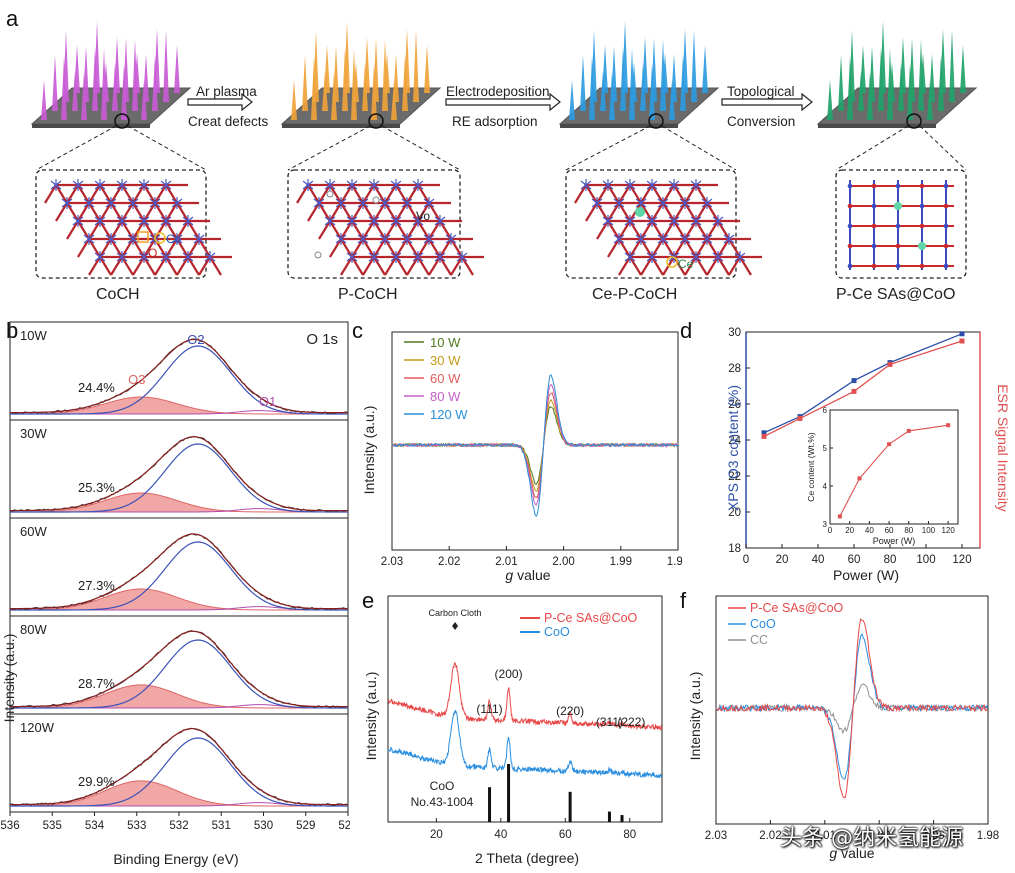  What do you see at coordinates (445, 342) in the screenshot?
I see `legend-label: 10 W` at bounding box center [445, 342].